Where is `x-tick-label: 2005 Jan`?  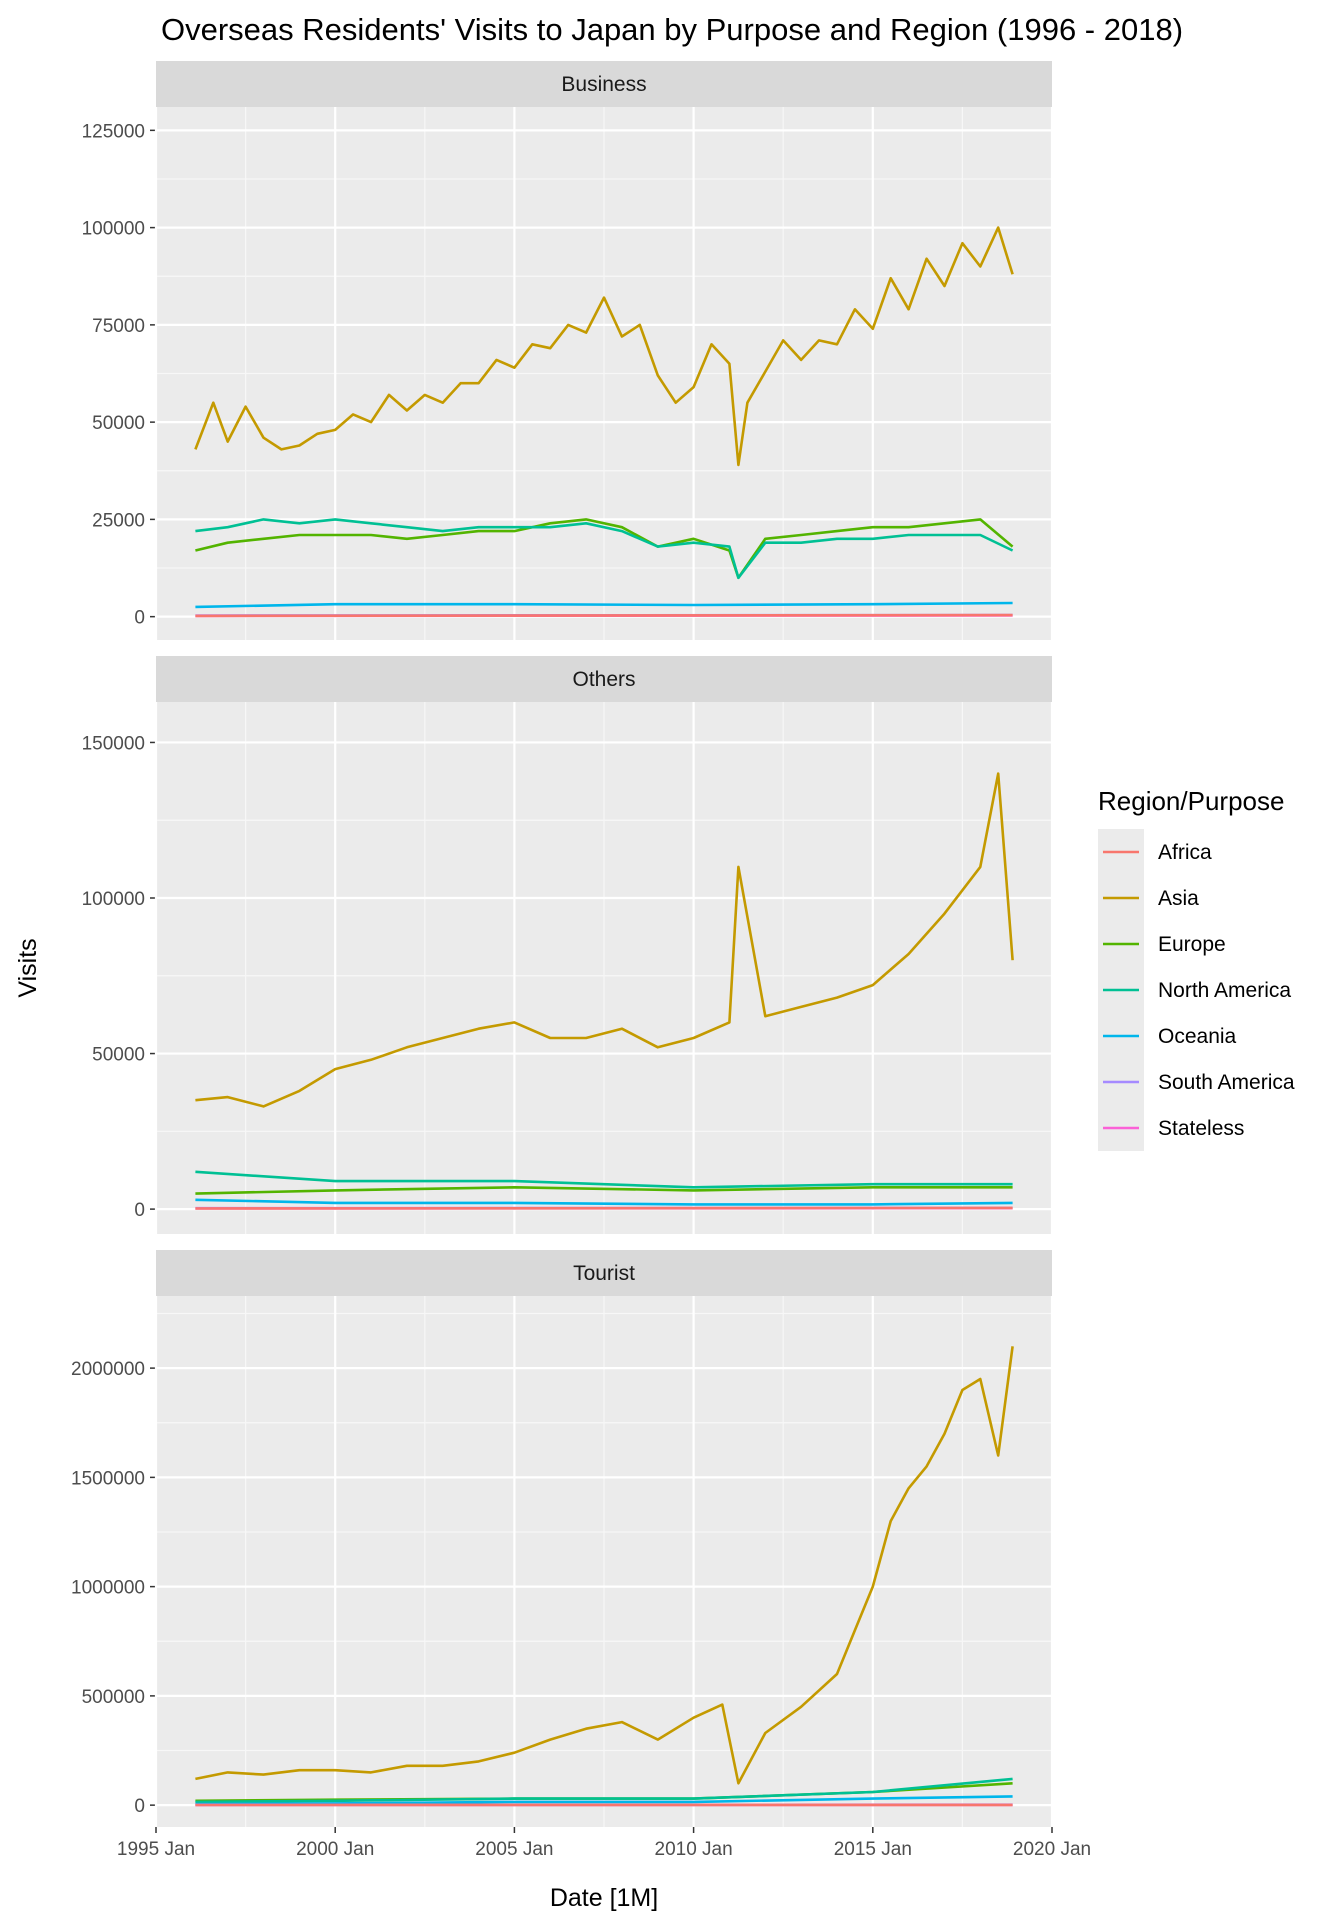 x-tick-label: 2005 Jan is located at coordinates (514, 1849).